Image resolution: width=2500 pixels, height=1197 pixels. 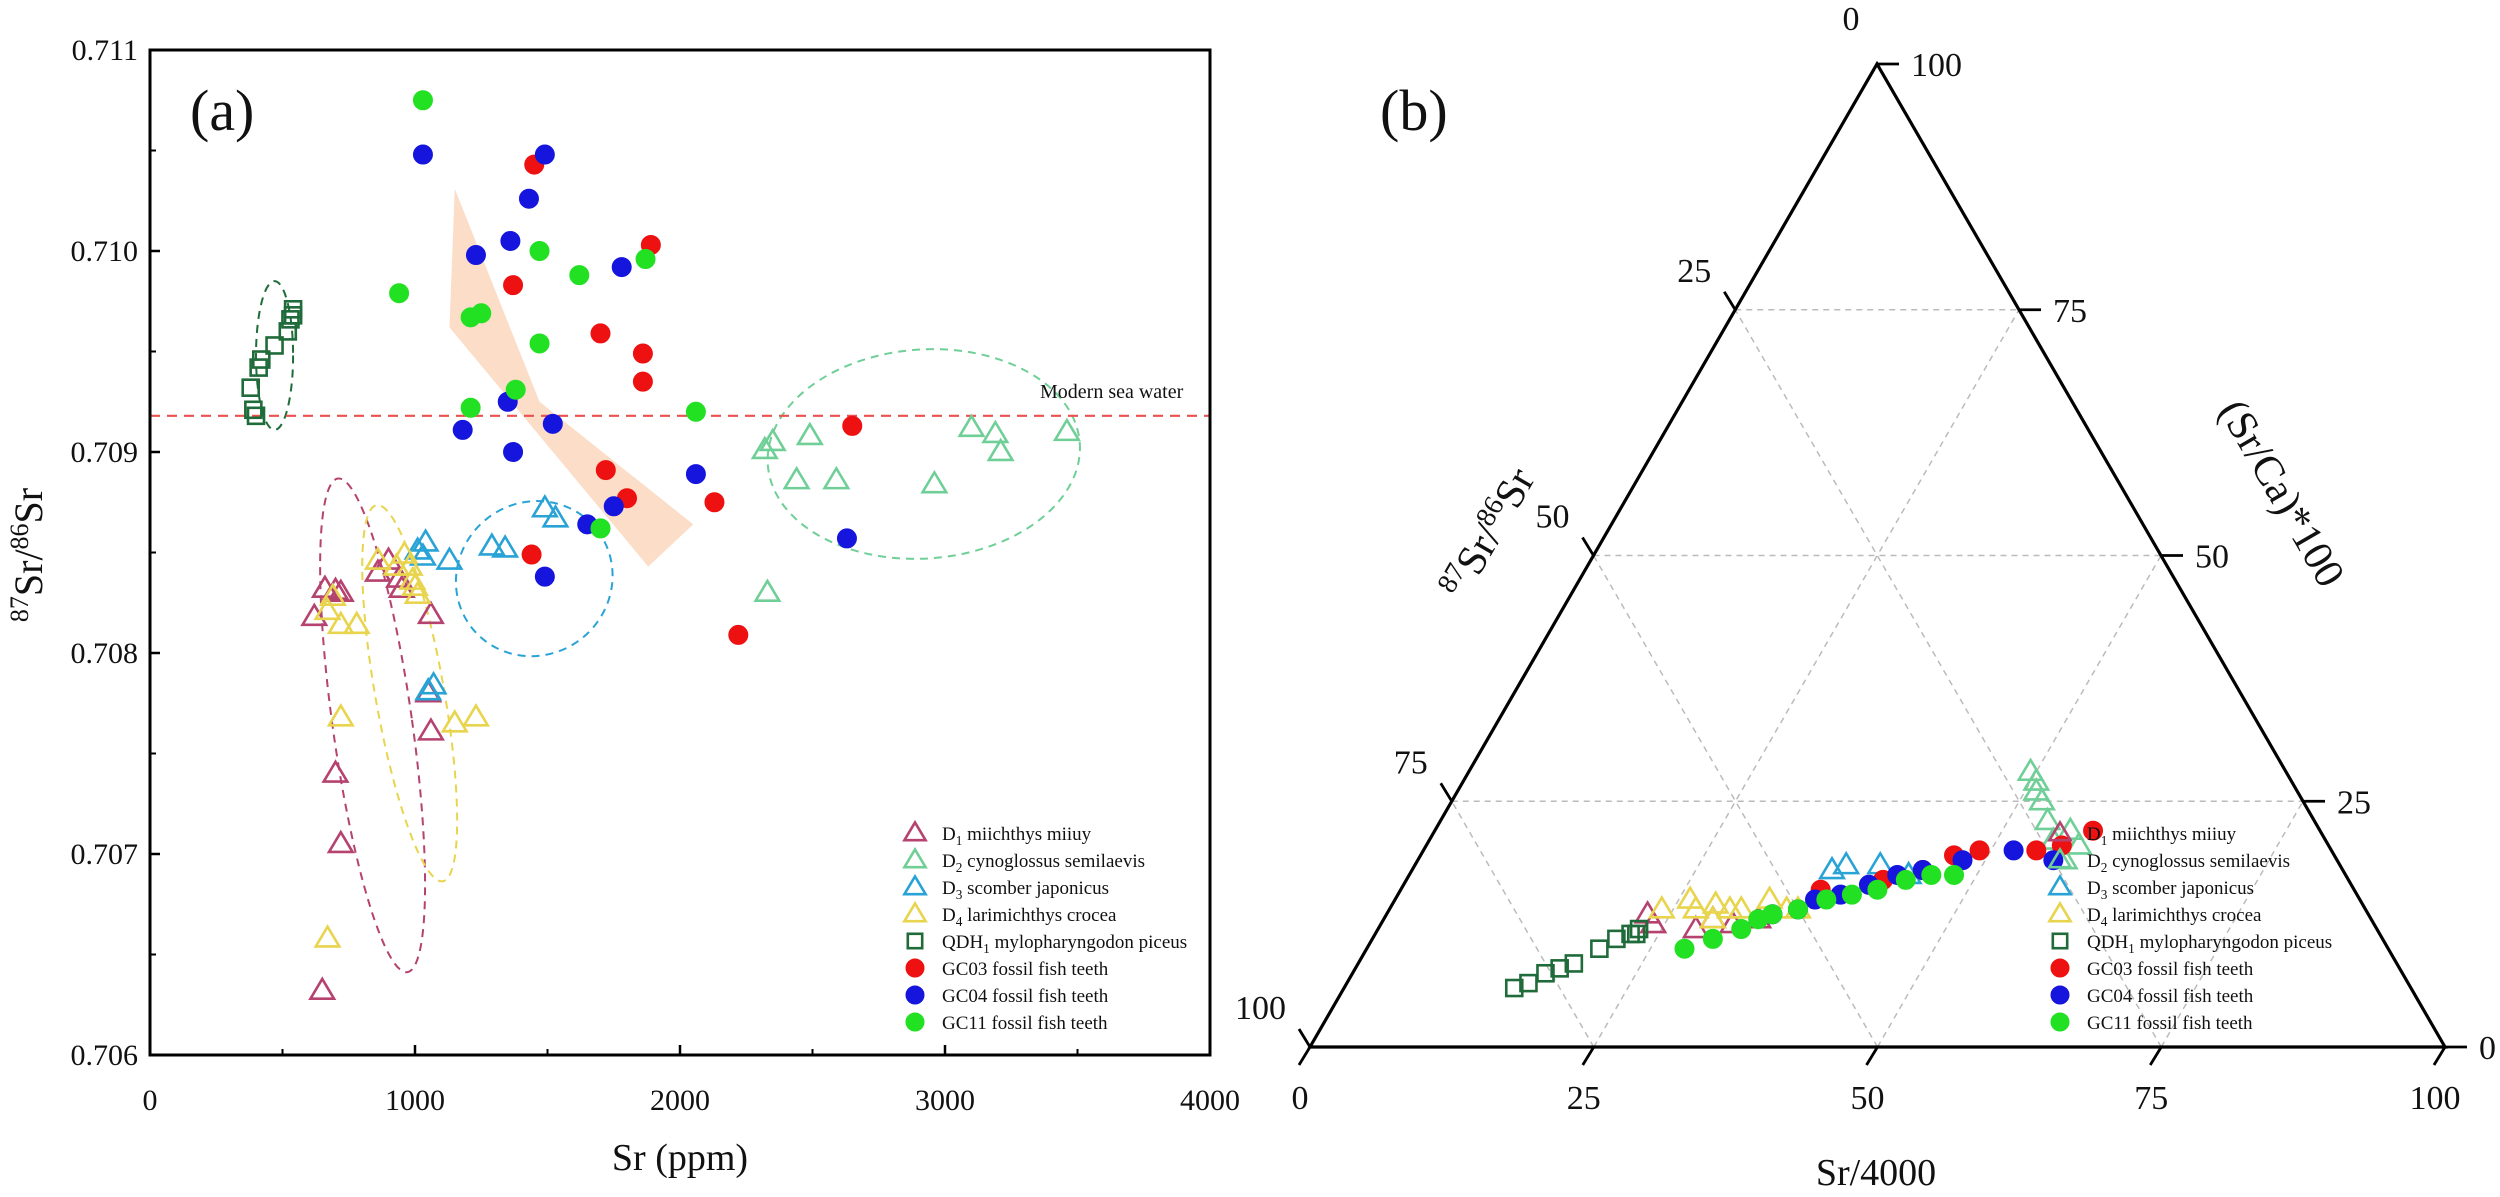 What do you see at coordinates (2060, 884) in the screenshot?
I see `legend-b-marker-d3` at bounding box center [2060, 884].